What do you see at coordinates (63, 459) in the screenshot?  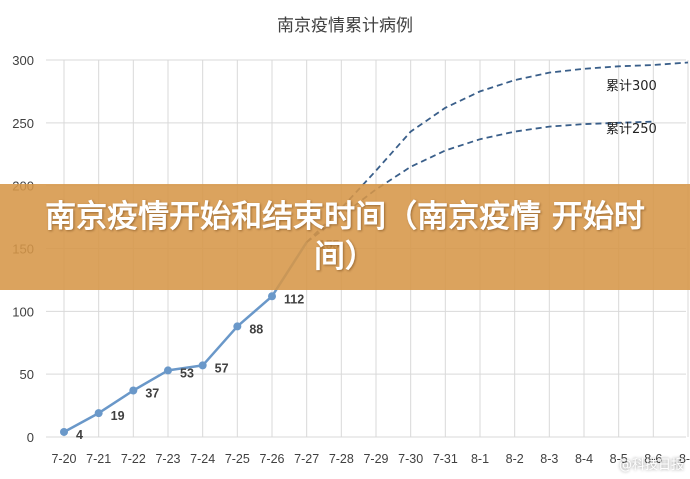 I see `x-tick-label: 7-20` at bounding box center [63, 459].